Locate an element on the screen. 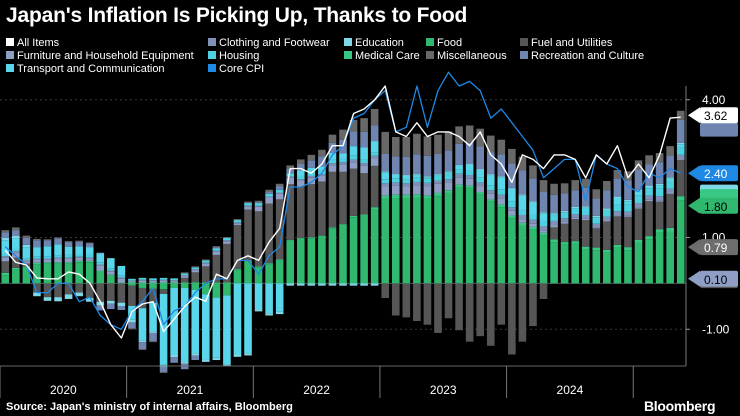 The image size is (740, 416). legend-item-fuel: Fuel and Utilities is located at coordinates (566, 43).